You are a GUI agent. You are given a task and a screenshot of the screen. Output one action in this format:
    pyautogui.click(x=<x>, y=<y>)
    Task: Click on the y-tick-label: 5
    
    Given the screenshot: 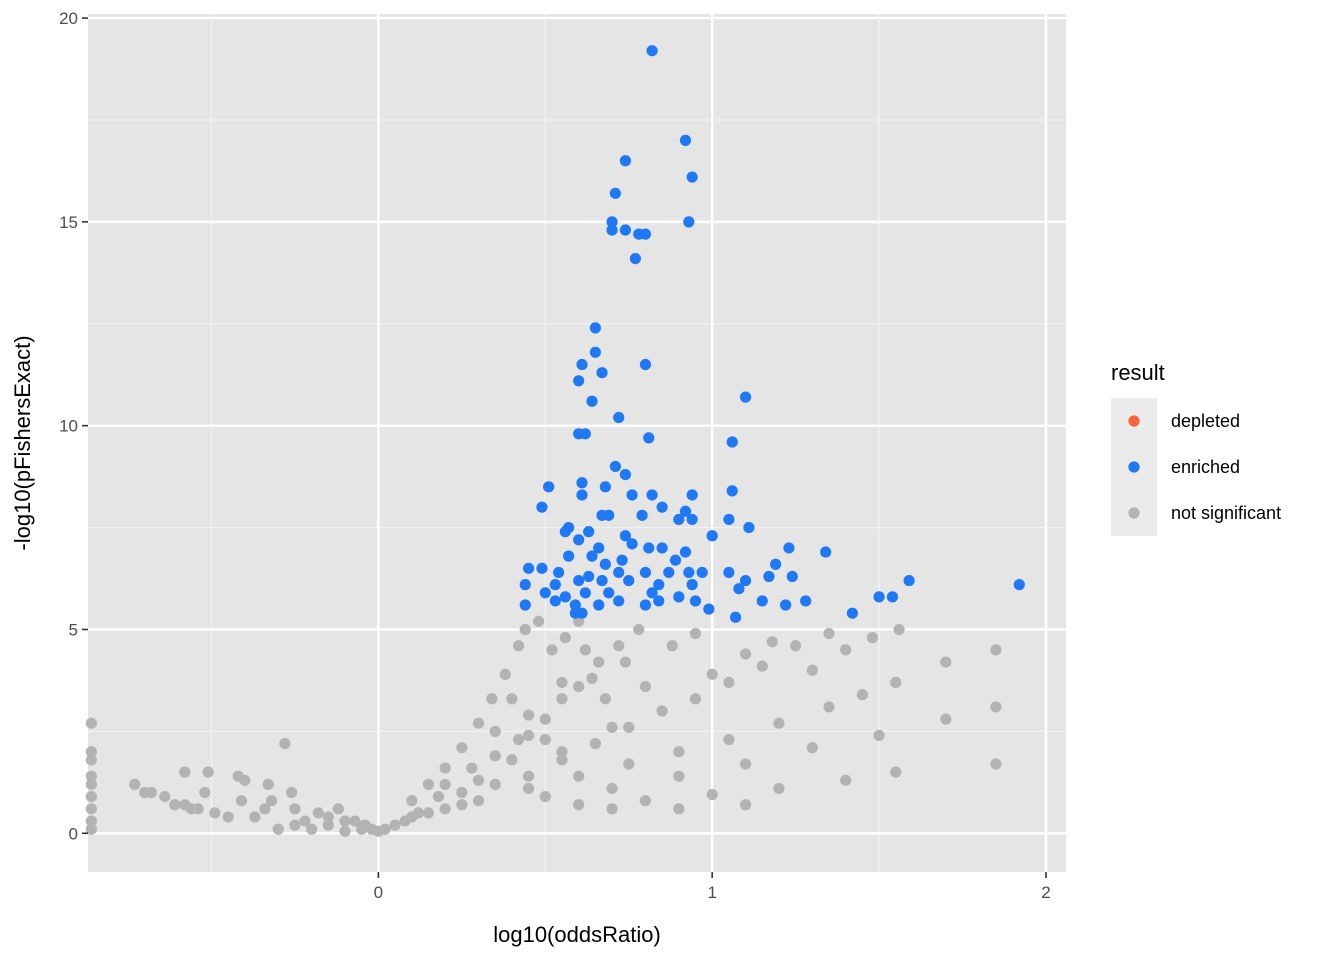 What is the action you would take?
    pyautogui.click(x=73, y=629)
    